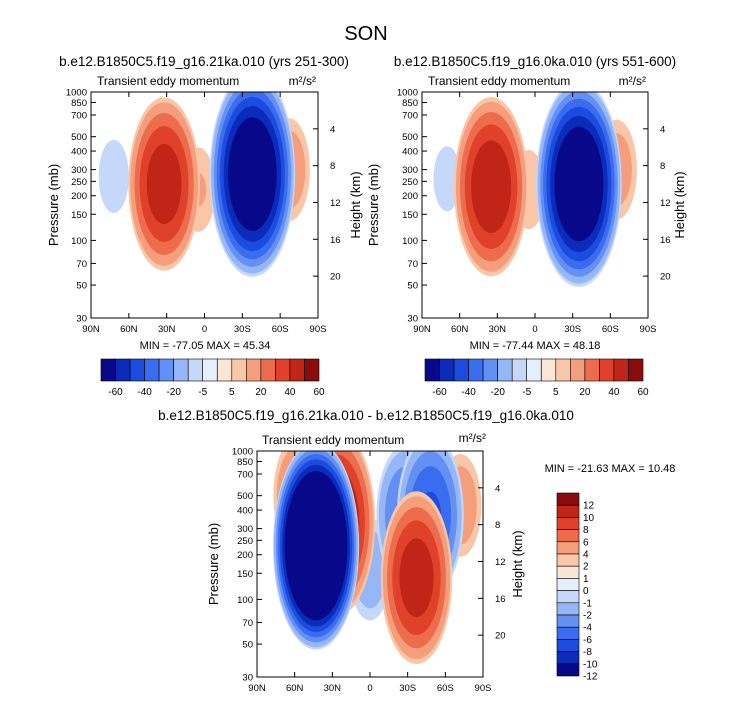  I want to click on colorbar-label: 60, so click(319, 392).